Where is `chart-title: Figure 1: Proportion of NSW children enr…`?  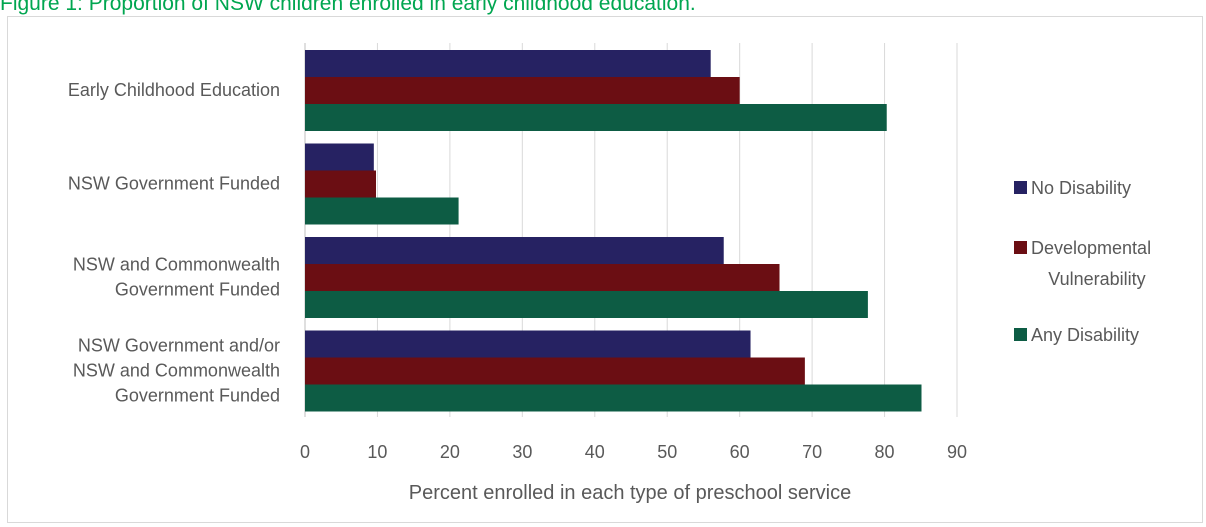
chart-title: Figure 1: Proportion of NSW children enr… is located at coordinates (348, 7).